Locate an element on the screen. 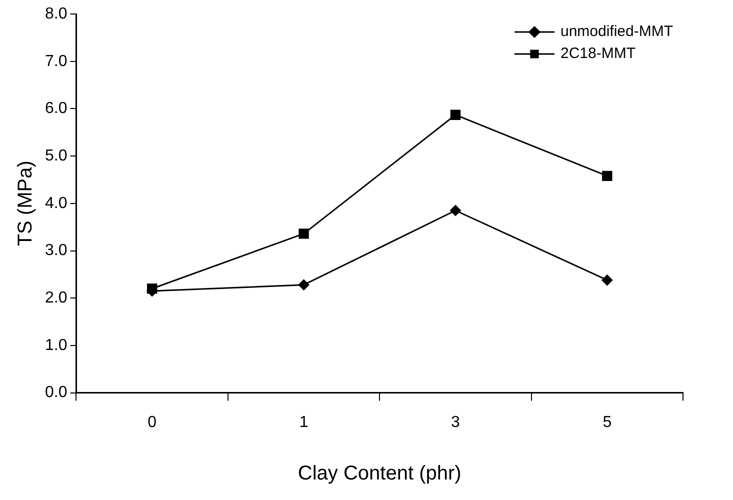  y-tick-label: 0.0 is located at coordinates (56, 393).